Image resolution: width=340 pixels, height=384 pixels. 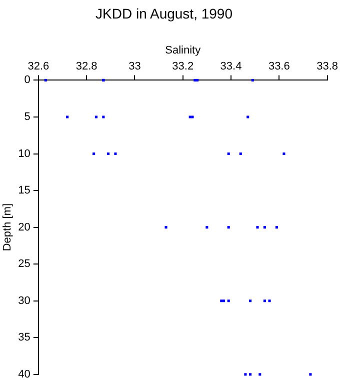 I want to click on x-tick-label: 33.2, so click(x=183, y=66).